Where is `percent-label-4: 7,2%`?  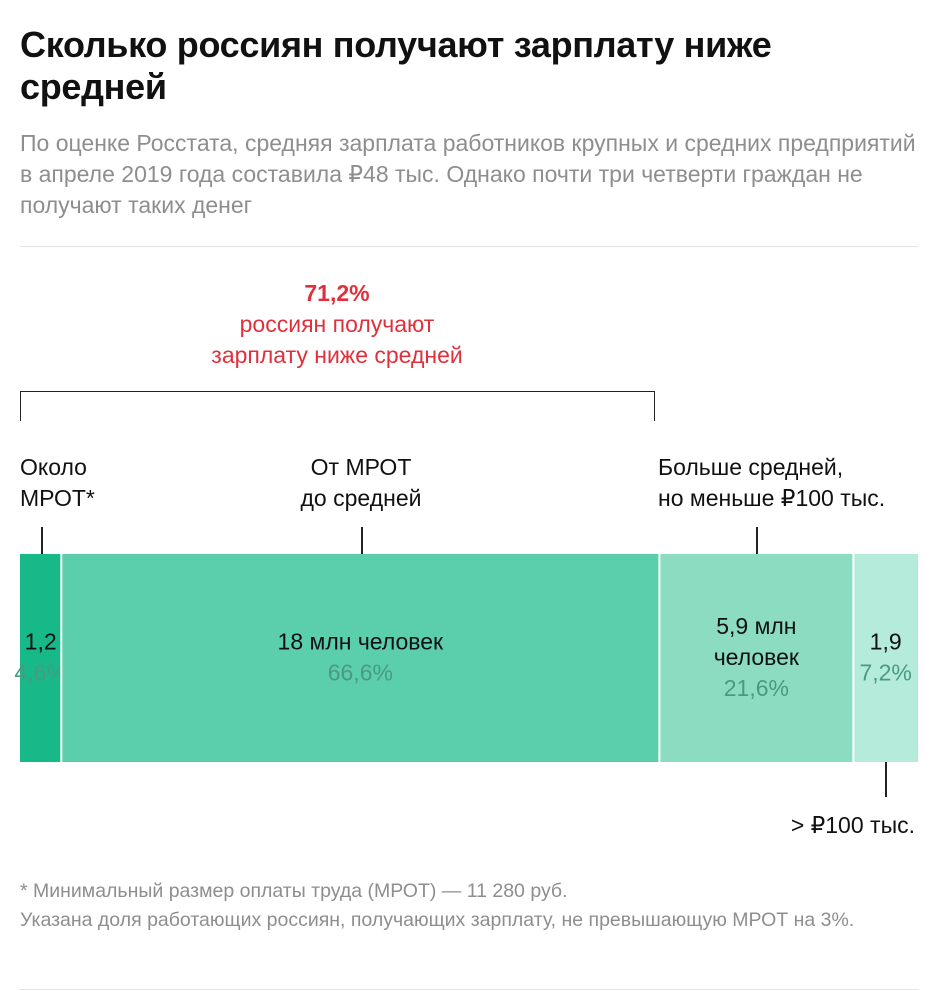
percent-label-4: 7,2% is located at coordinates (885, 672).